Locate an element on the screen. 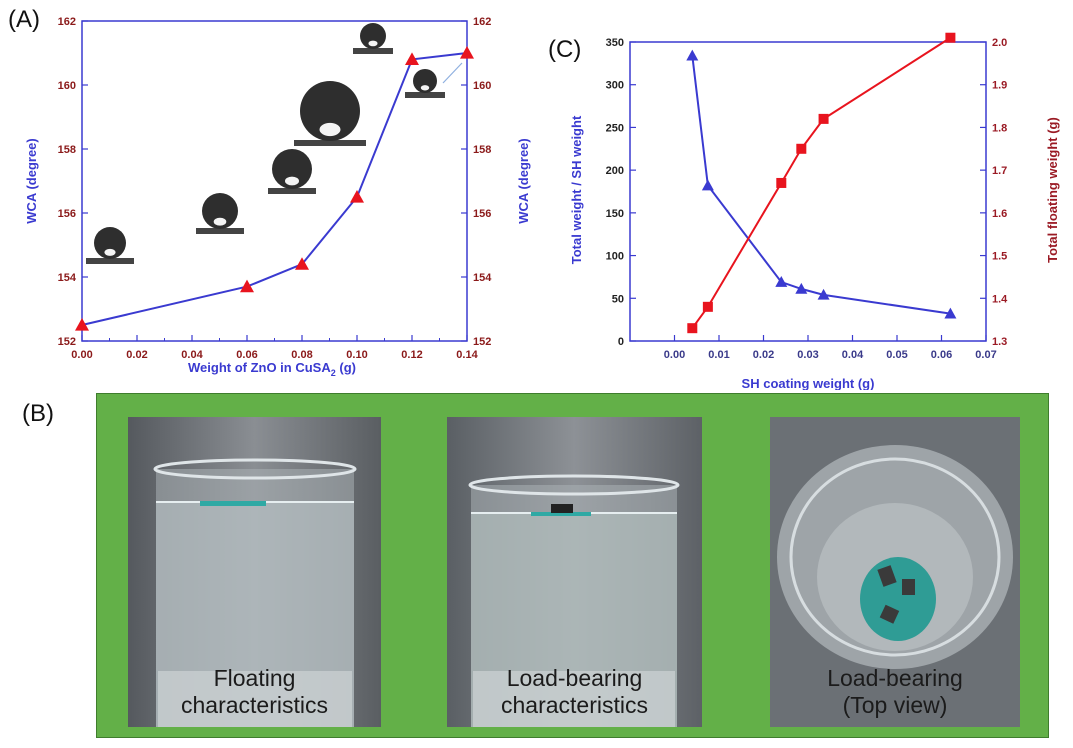 The width and height of the screenshot is (1073, 748). chart-a-ylabel-right: WCA (degree) is located at coordinates (523, 180).